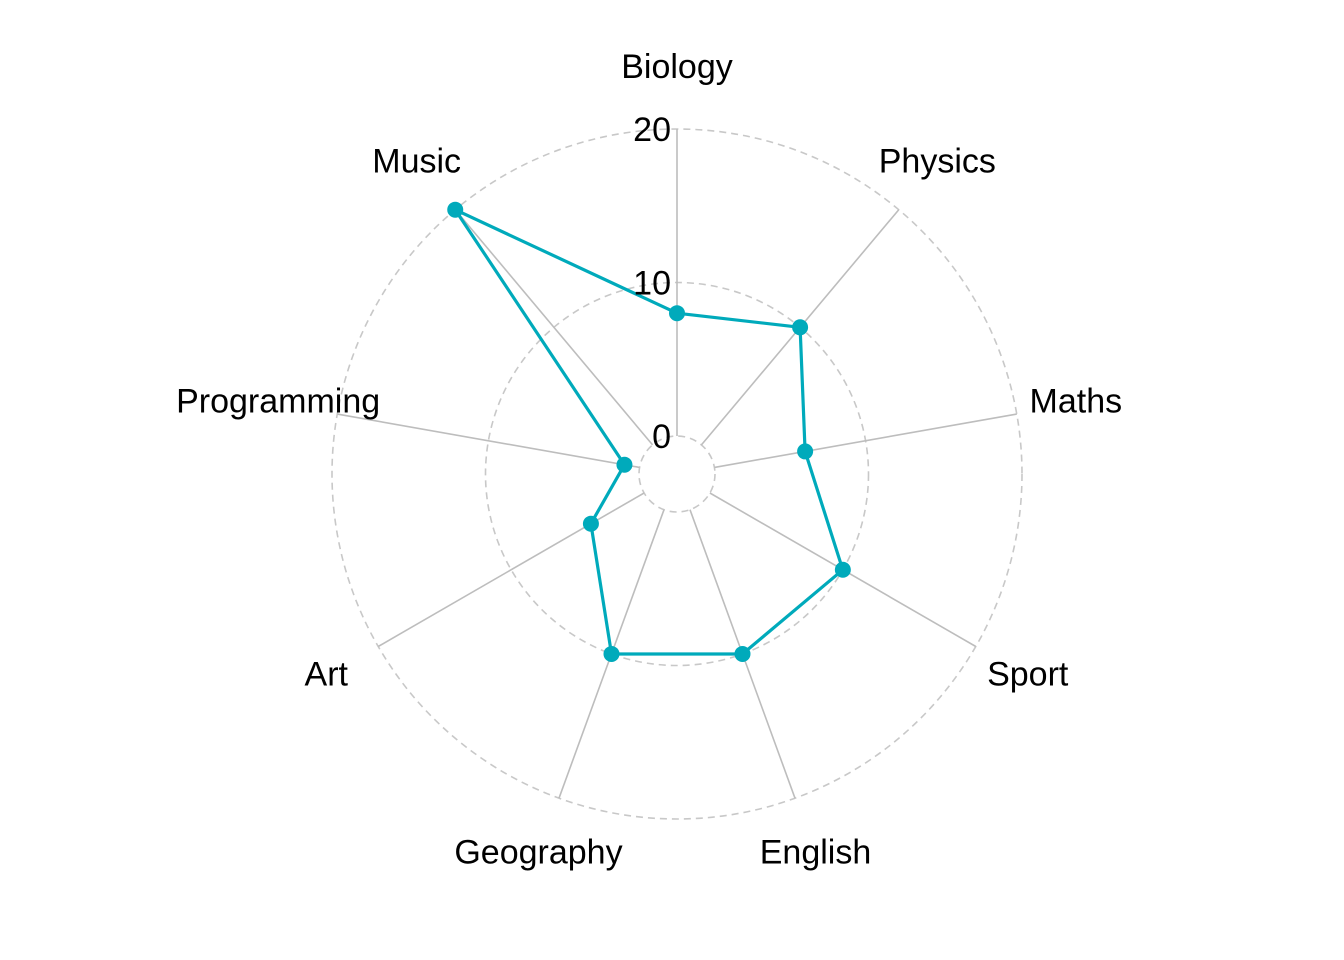  I want to click on series-line, so click(649, 432).